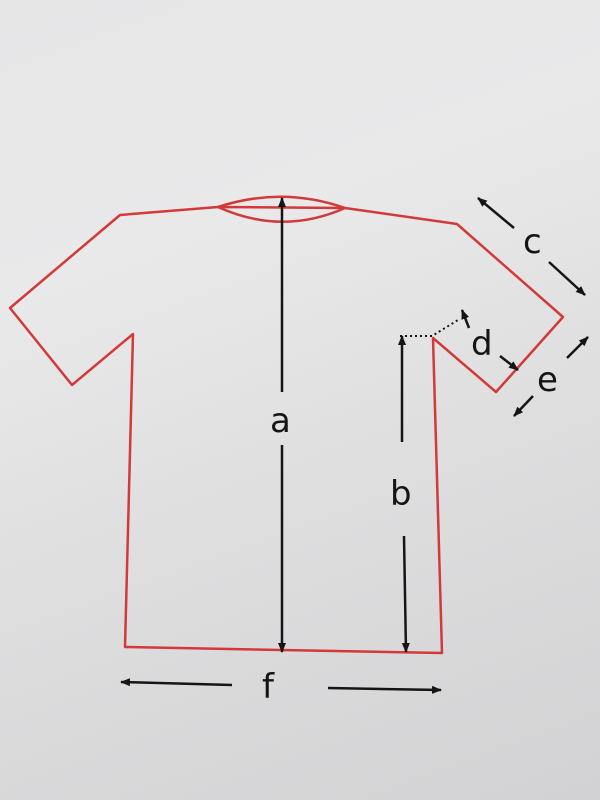 The image size is (600, 800). Describe the element at coordinates (547, 380) in the screenshot. I see `label-e: e` at that location.